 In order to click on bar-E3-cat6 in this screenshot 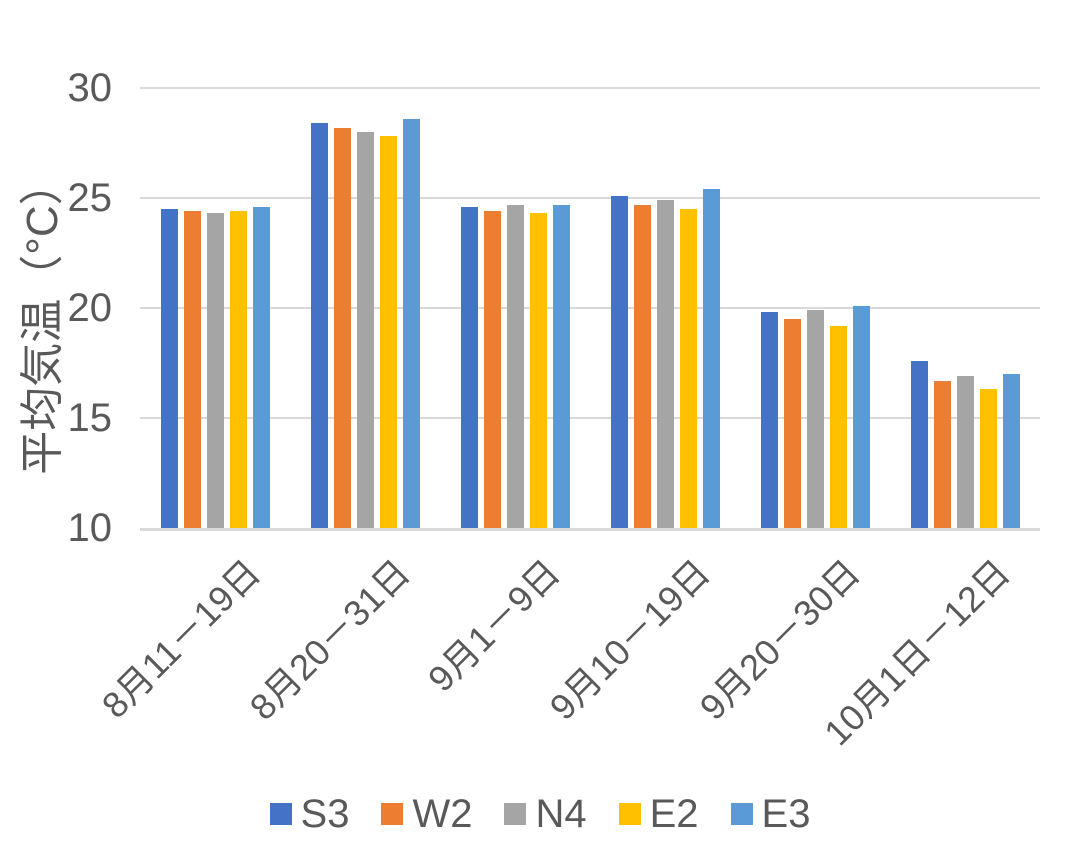, I will do `click(1011, 451)`.